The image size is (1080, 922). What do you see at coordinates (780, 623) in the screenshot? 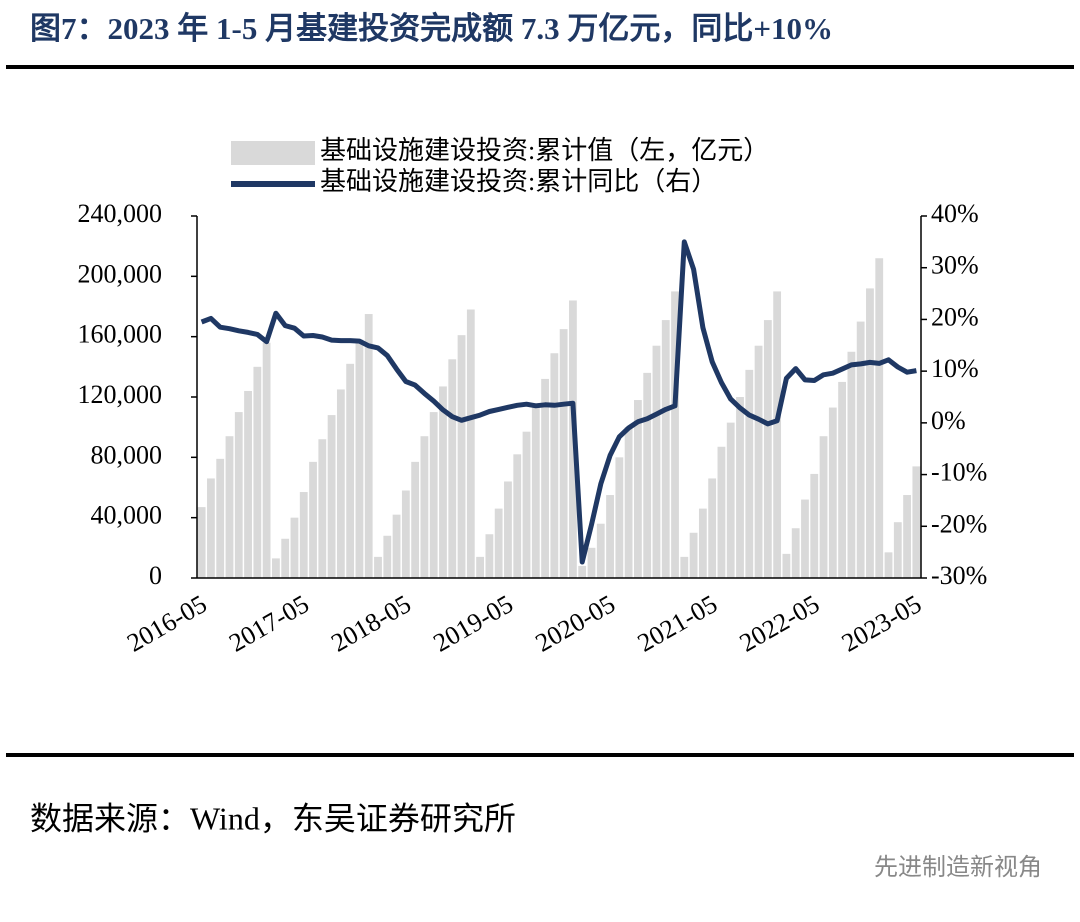
I see `x-tick-label: 2022-05` at bounding box center [780, 623].